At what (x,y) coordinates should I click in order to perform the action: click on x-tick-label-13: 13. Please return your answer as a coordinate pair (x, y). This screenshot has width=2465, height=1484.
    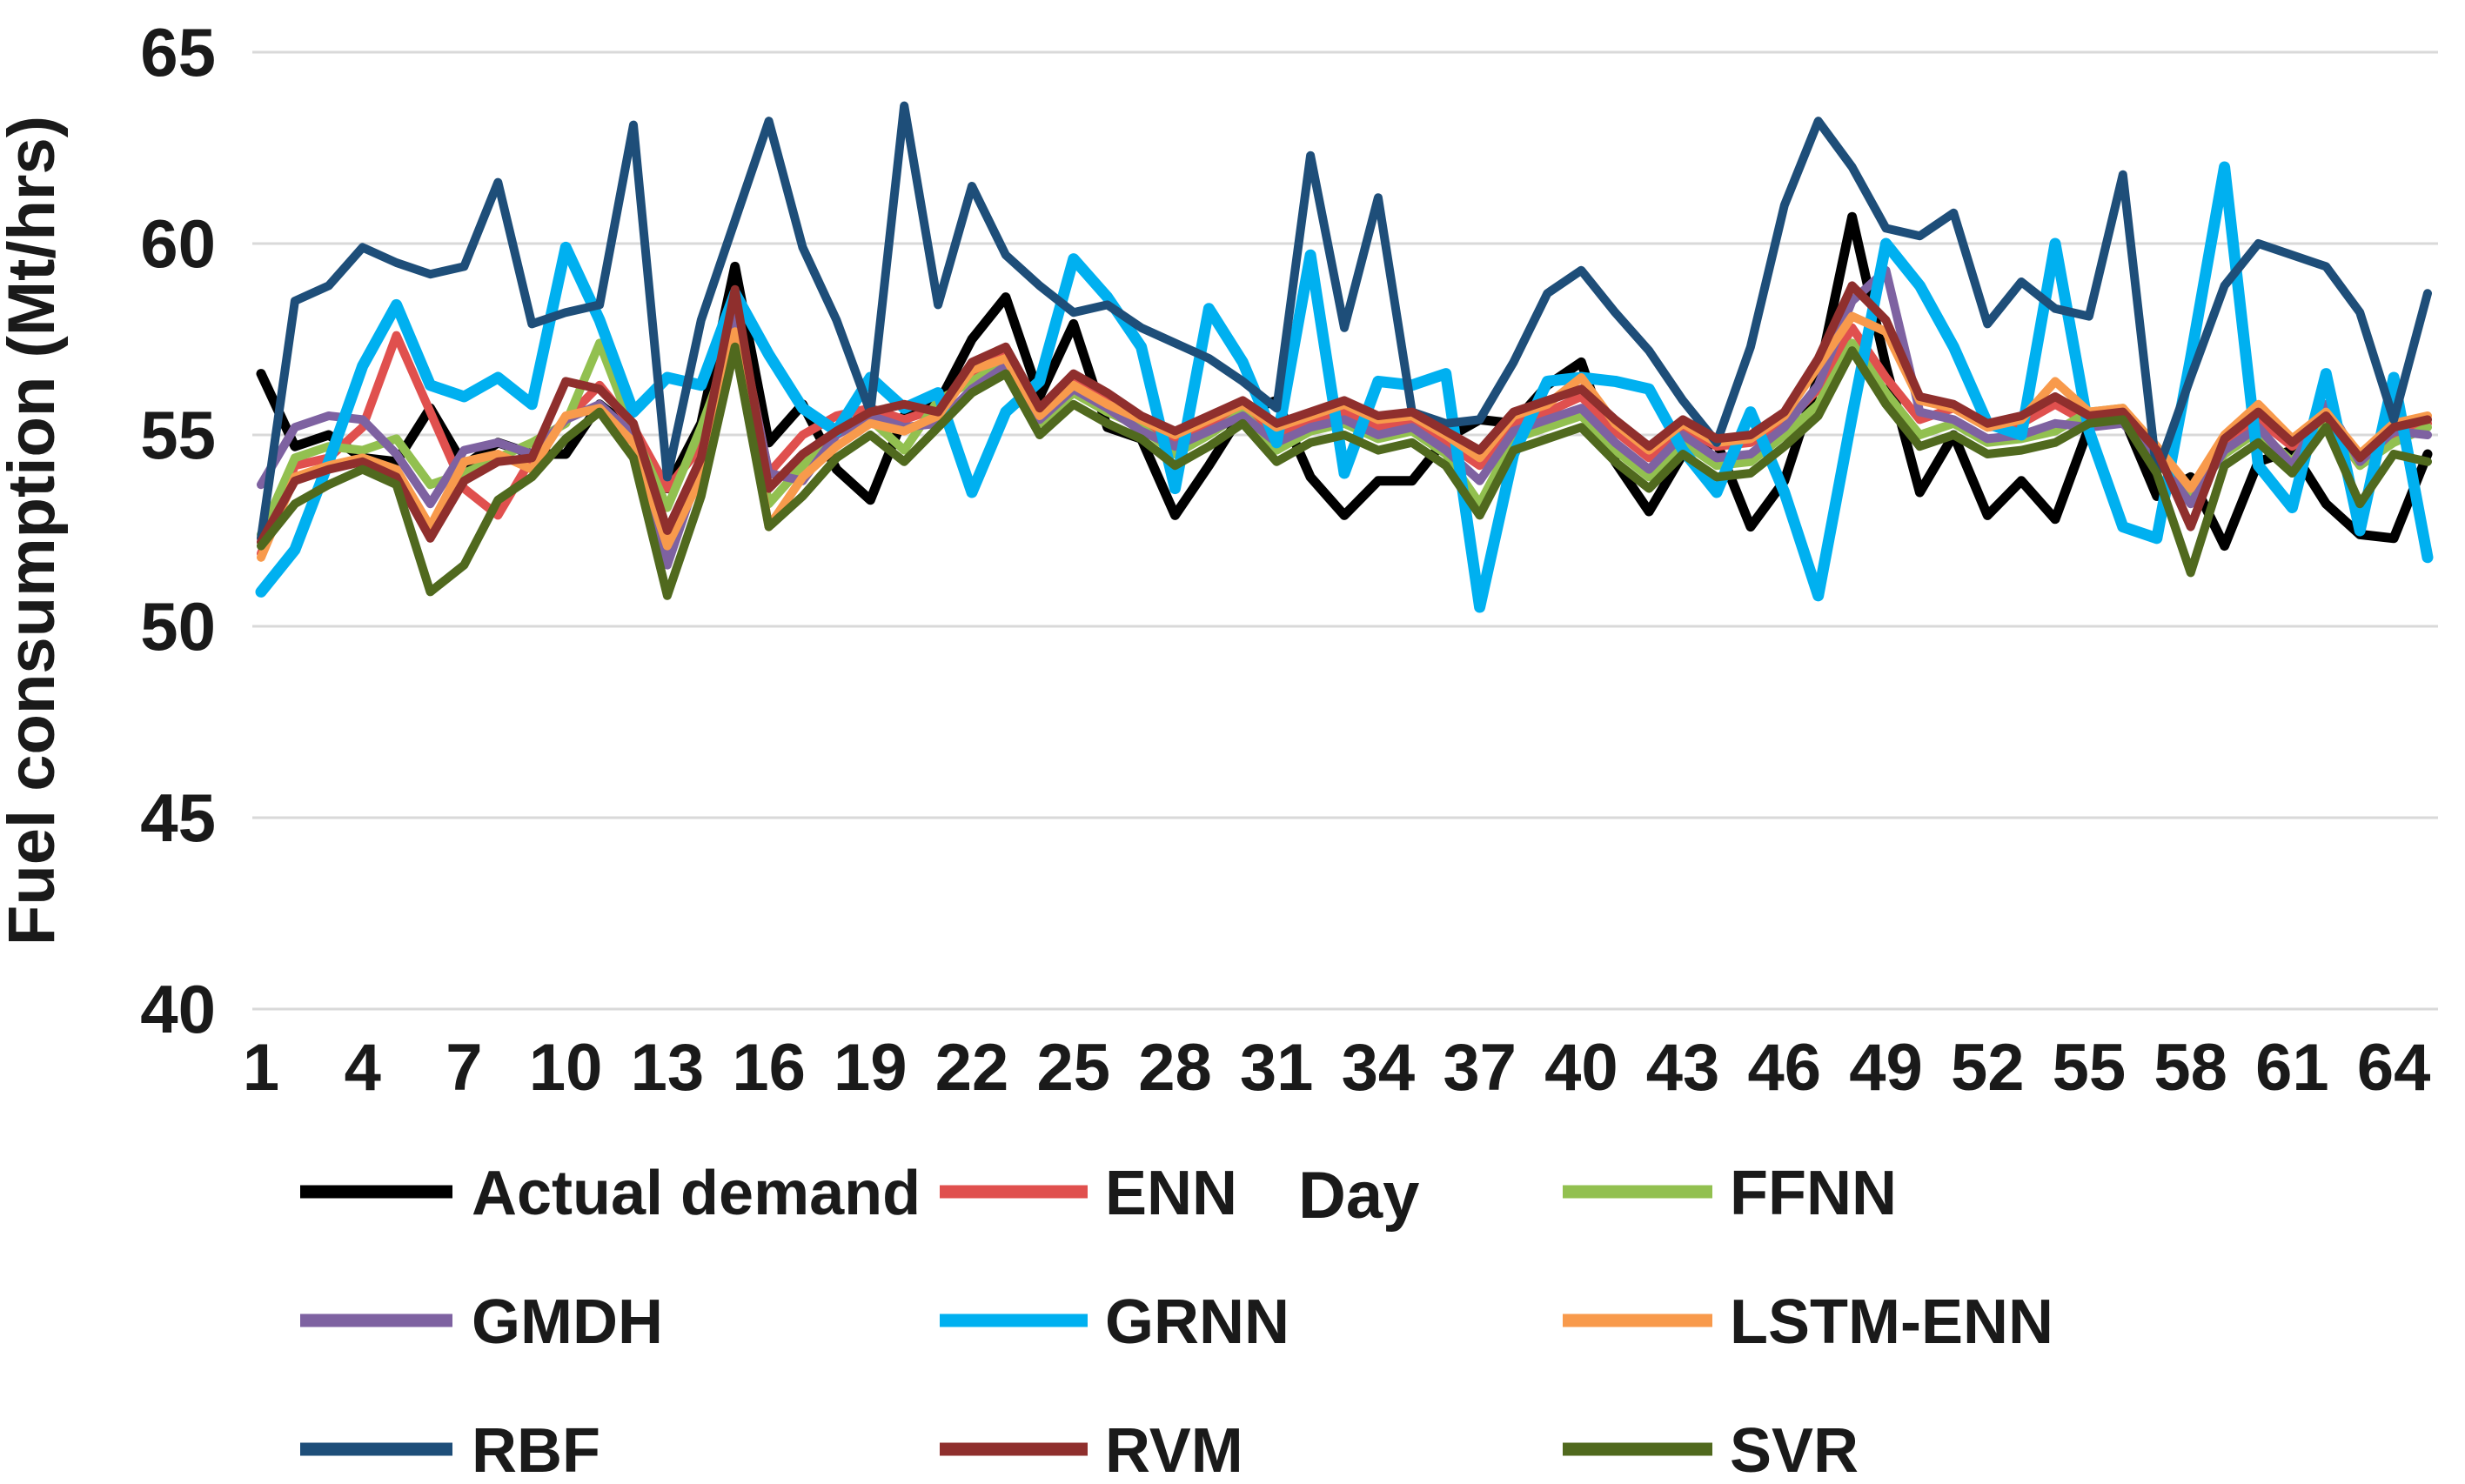
    Looking at the image, I should click on (668, 1068).